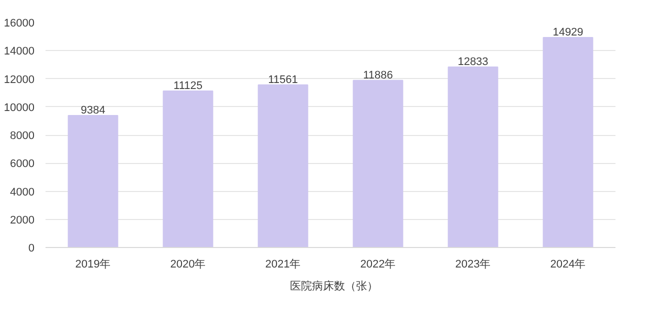 This screenshot has width=652, height=333. What do you see at coordinates (22, 220) in the screenshot?
I see `y-tick-label: 2000` at bounding box center [22, 220].